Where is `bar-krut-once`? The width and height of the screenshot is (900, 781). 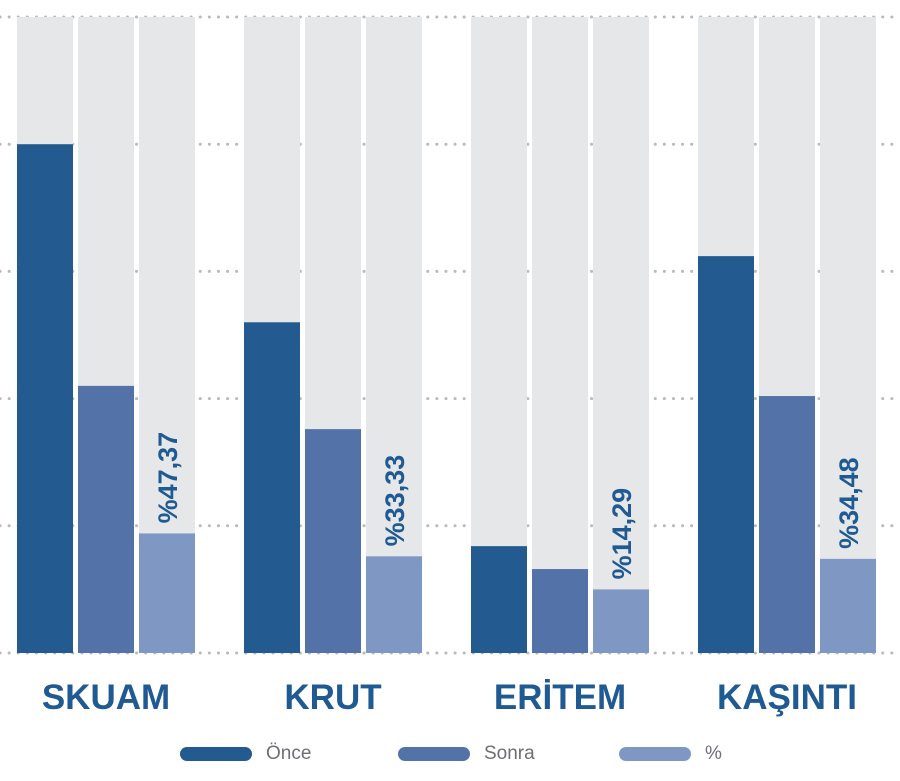
bar-krut-once is located at coordinates (272, 487).